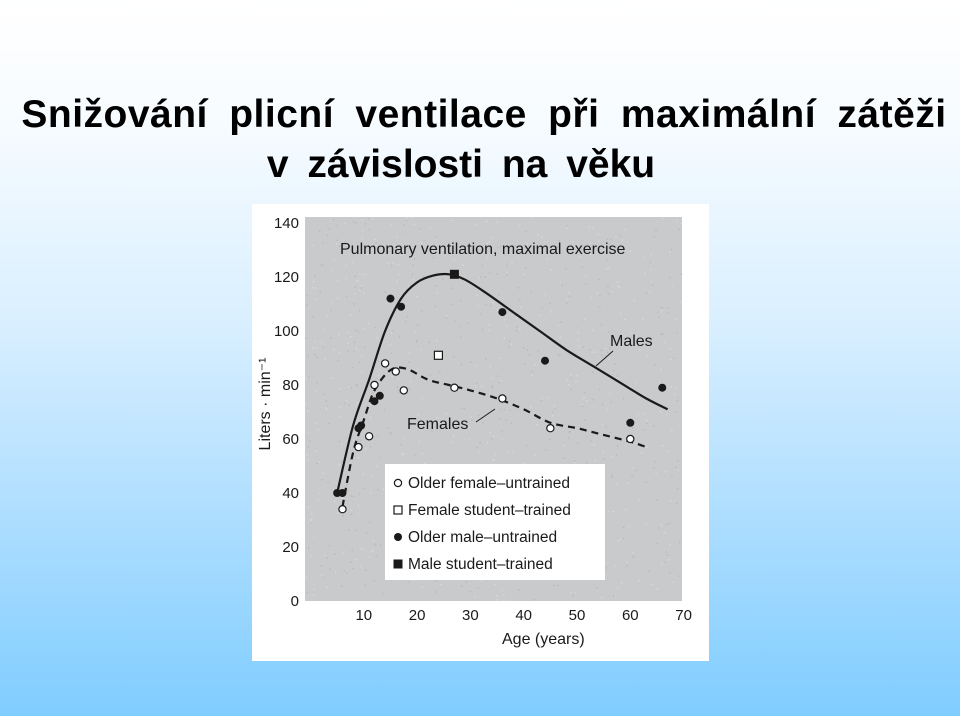  What do you see at coordinates (631, 341) in the screenshot?
I see `males-annotation: Males` at bounding box center [631, 341].